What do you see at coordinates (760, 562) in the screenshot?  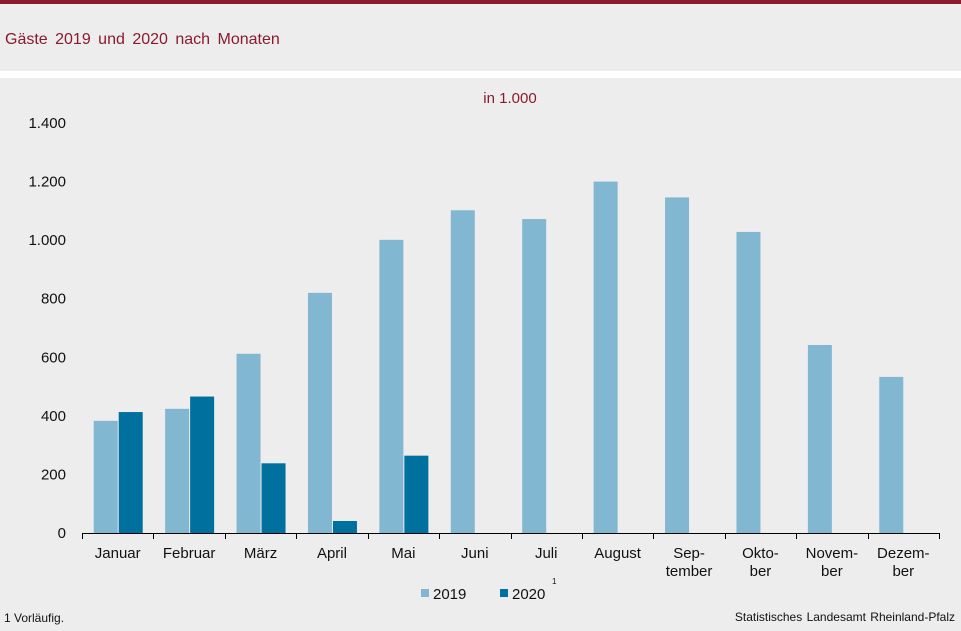 I see `x-tick-label: Okto-ber` at bounding box center [760, 562].